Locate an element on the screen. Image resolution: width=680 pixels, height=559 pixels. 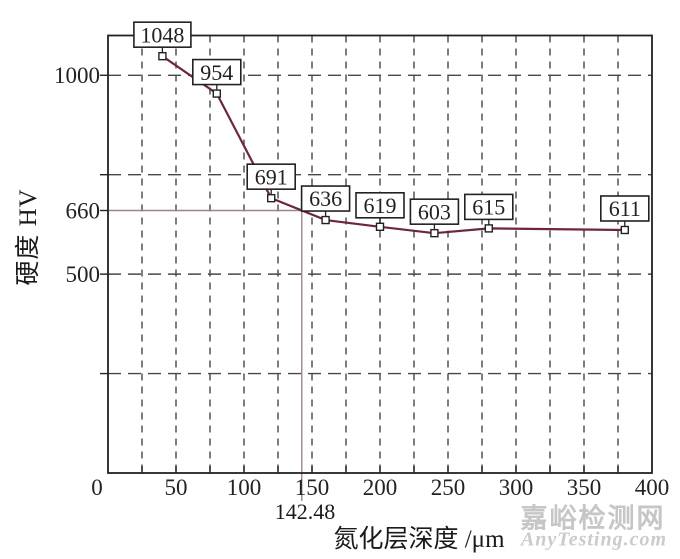
y-tick-label: 500 is located at coordinates (83, 274).